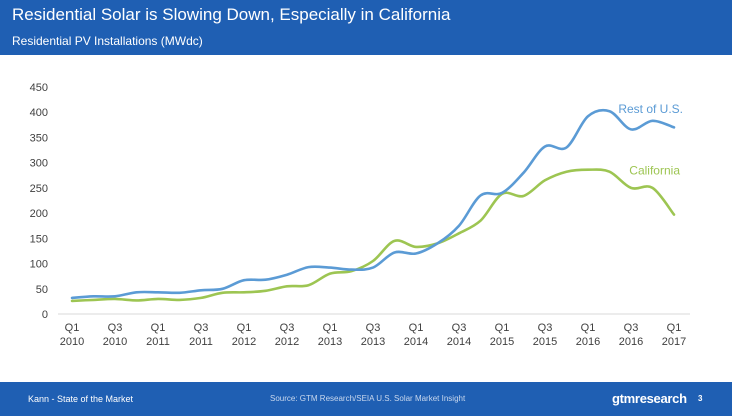 Image resolution: width=732 pixels, height=416 pixels. I want to click on page-number: 3, so click(700, 398).